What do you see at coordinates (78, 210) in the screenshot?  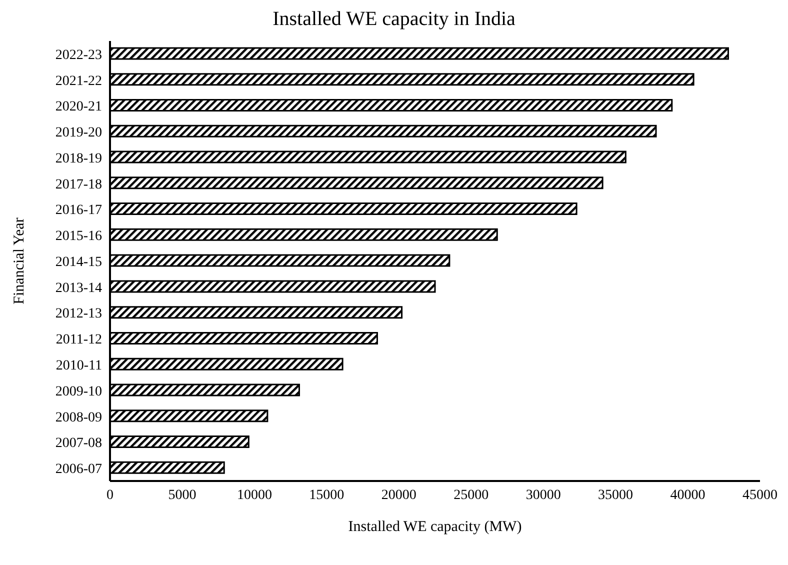 I see `y-tick-label: 2016-17` at bounding box center [78, 210].